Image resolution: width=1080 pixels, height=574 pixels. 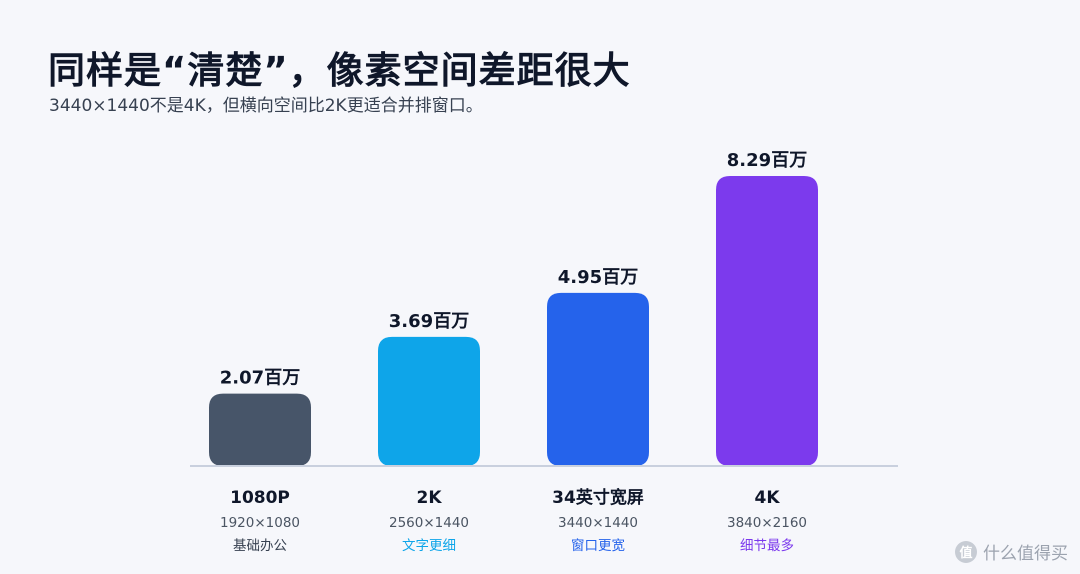 What do you see at coordinates (598, 497) in the screenshot?
I see `category-label: 34英寸宽屏` at bounding box center [598, 497].